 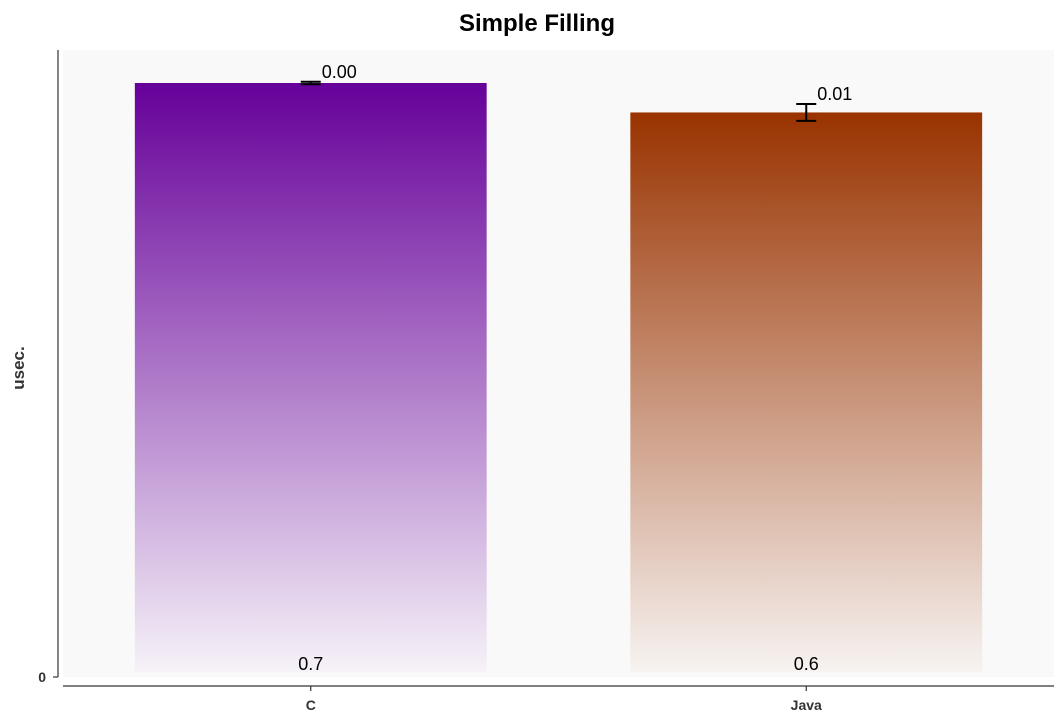 What do you see at coordinates (806, 705) in the screenshot?
I see `x-tick-label-java: Java` at bounding box center [806, 705].